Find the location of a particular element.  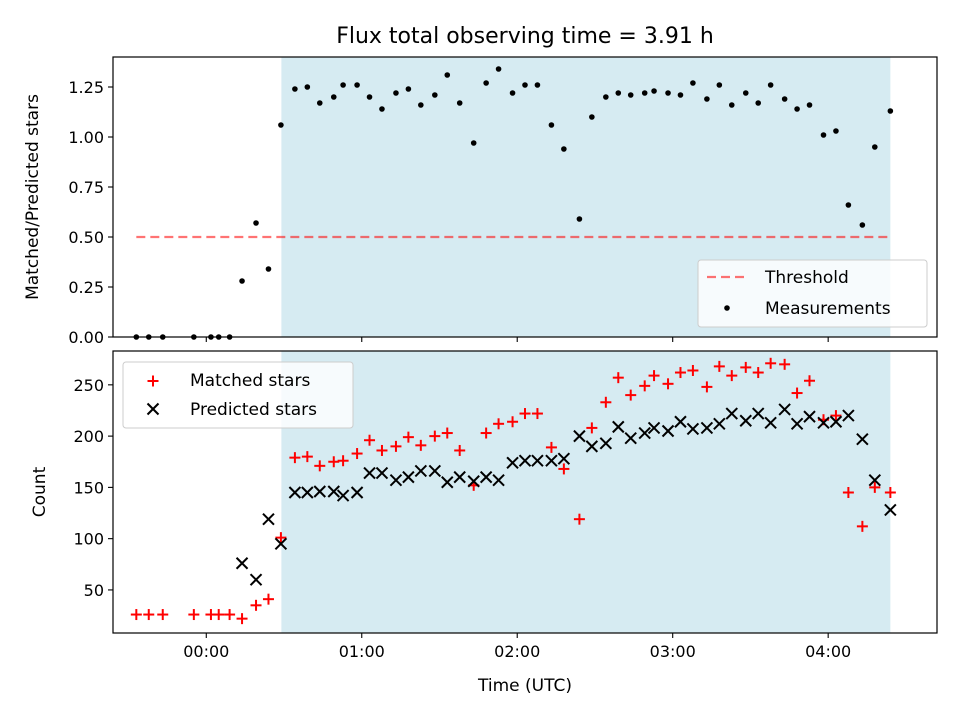

x-tick-label: 04:00 is located at coordinates (828, 651).